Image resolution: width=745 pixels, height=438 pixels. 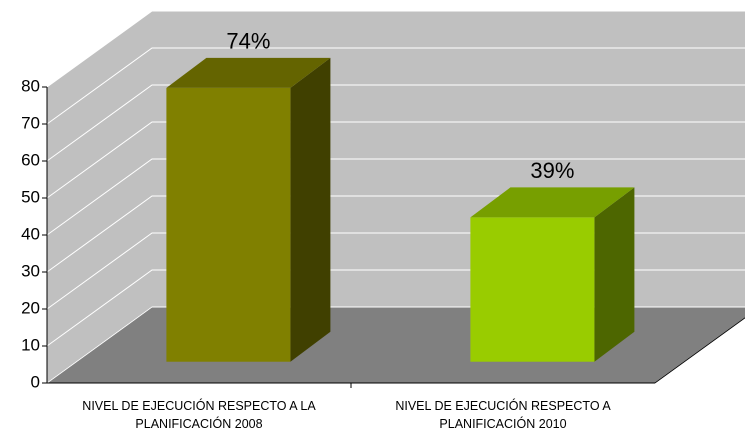 What do you see at coordinates (30, 307) in the screenshot?
I see `y-tick-label: 20` at bounding box center [30, 307].